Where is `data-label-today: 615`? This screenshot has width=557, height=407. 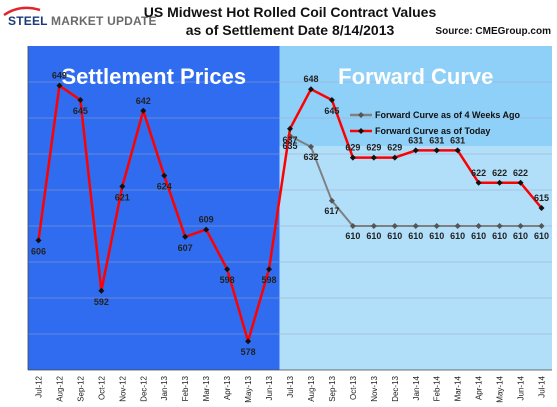
data-label-today: 615 is located at coordinates (541, 198).